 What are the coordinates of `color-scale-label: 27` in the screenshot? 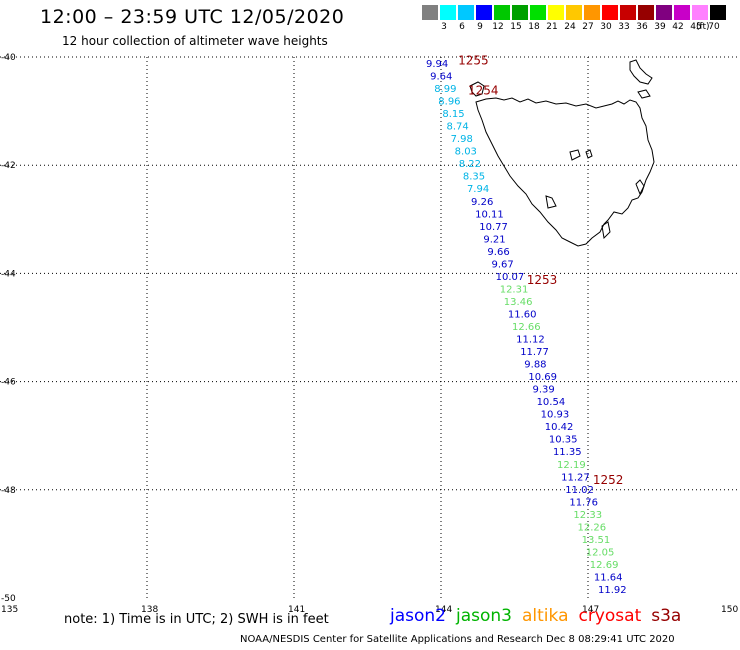 It's located at (588, 27).